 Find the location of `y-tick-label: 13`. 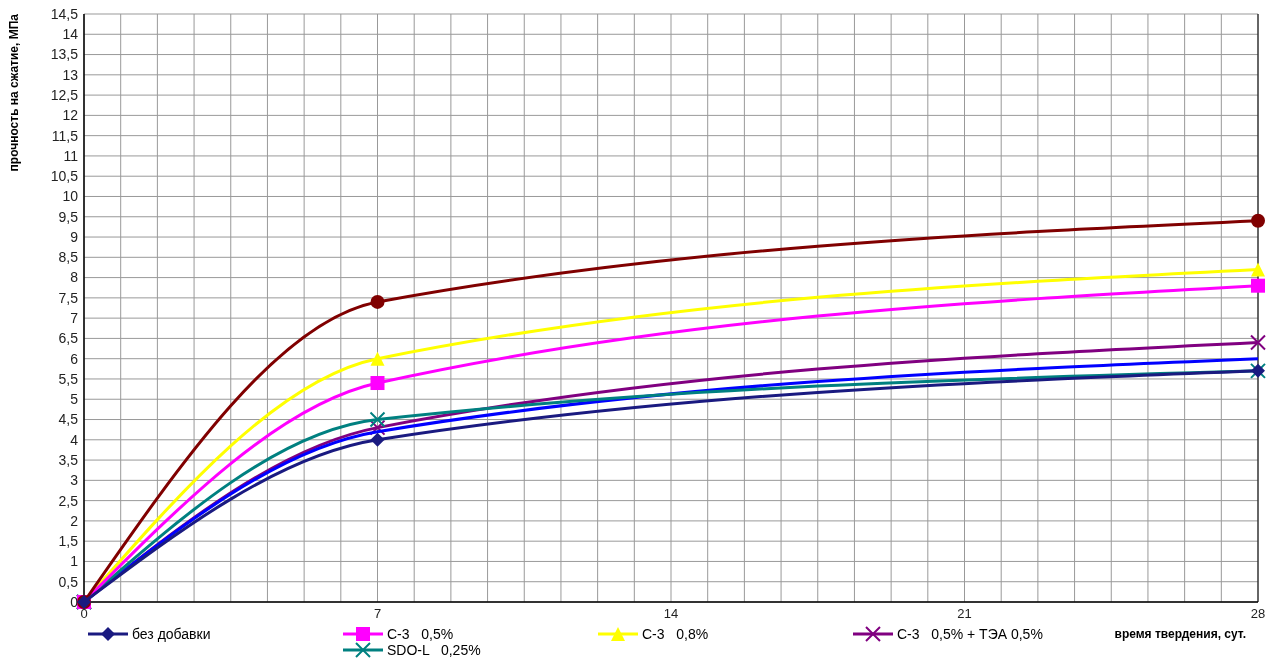

y-tick-label: 13 is located at coordinates (70, 74).